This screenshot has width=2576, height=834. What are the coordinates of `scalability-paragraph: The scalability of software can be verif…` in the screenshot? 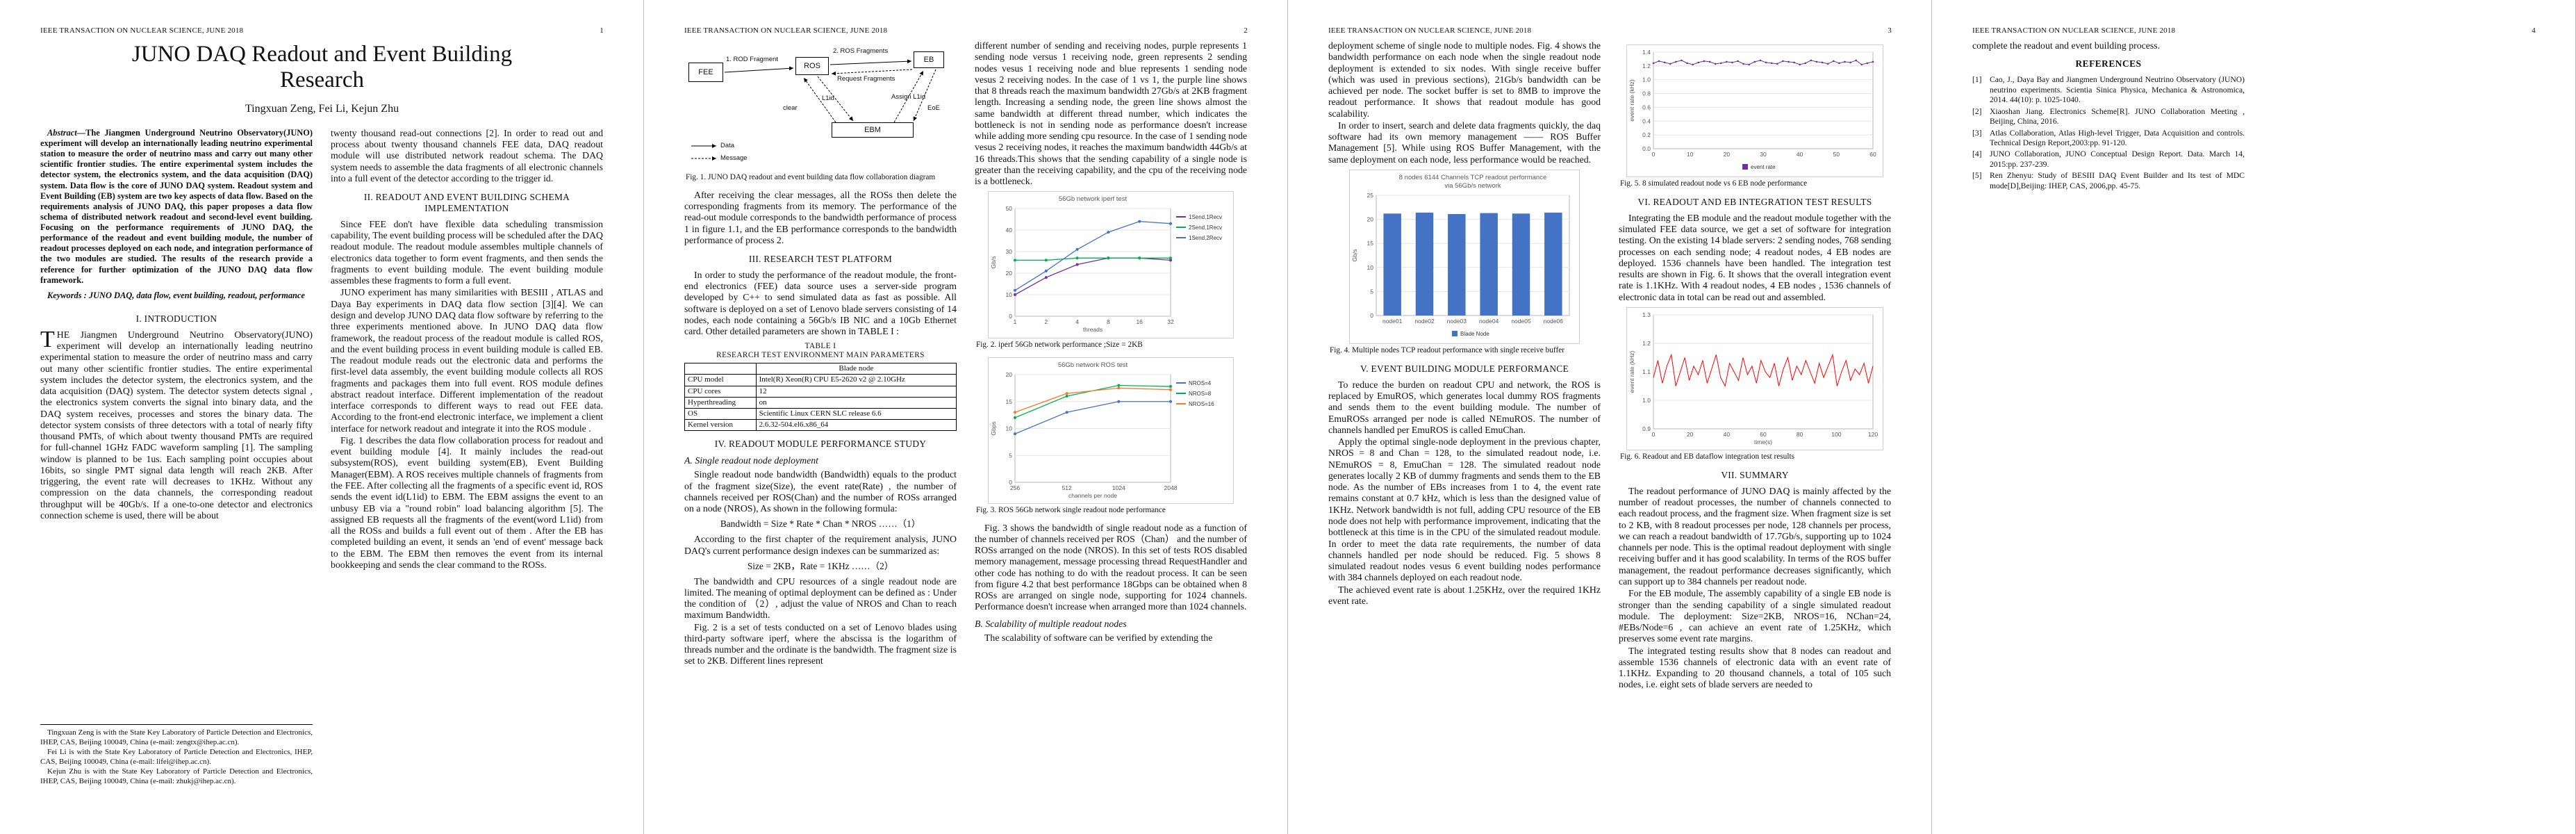 It's located at (1098, 637).